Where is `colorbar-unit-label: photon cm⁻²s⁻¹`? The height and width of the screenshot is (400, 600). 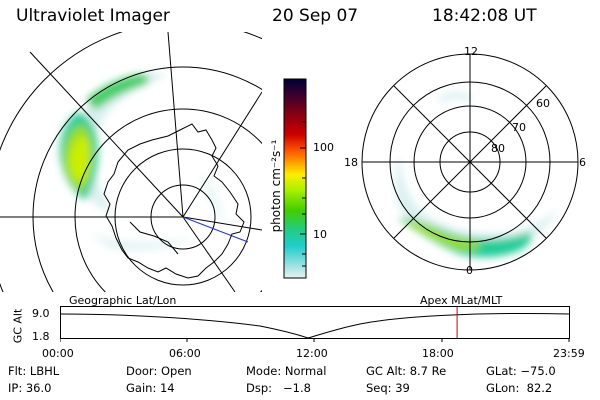 colorbar-unit-label: photon cm⁻²s⁻¹ is located at coordinates (276, 186).